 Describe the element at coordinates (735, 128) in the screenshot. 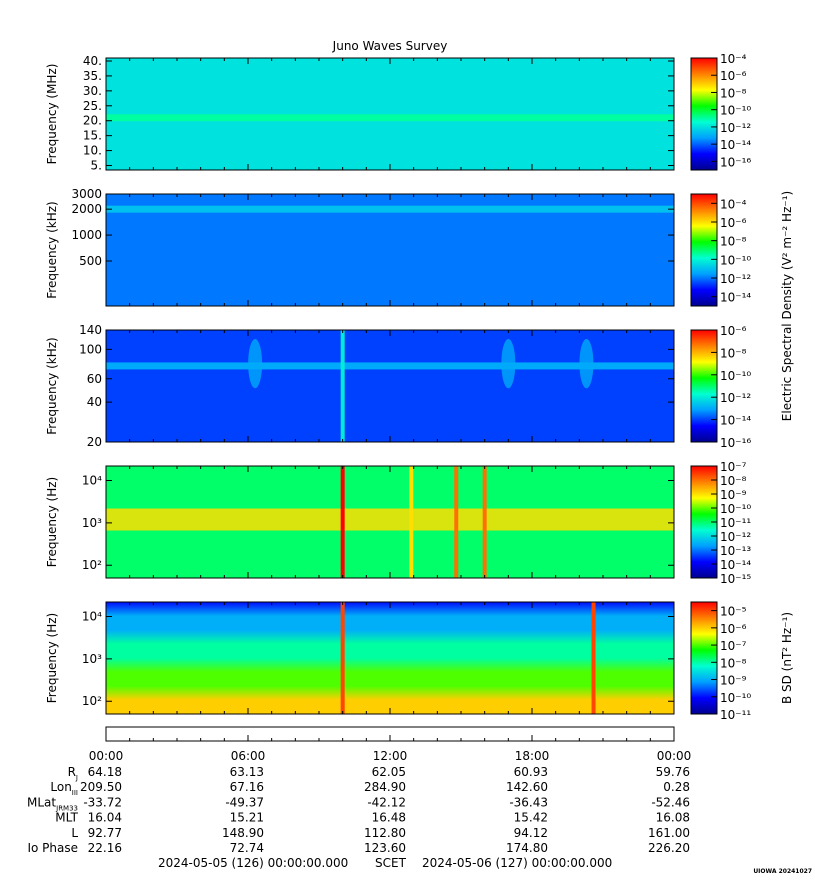

I see `panel-1-colorbar-tick-label: 10⁻¹²` at that location.